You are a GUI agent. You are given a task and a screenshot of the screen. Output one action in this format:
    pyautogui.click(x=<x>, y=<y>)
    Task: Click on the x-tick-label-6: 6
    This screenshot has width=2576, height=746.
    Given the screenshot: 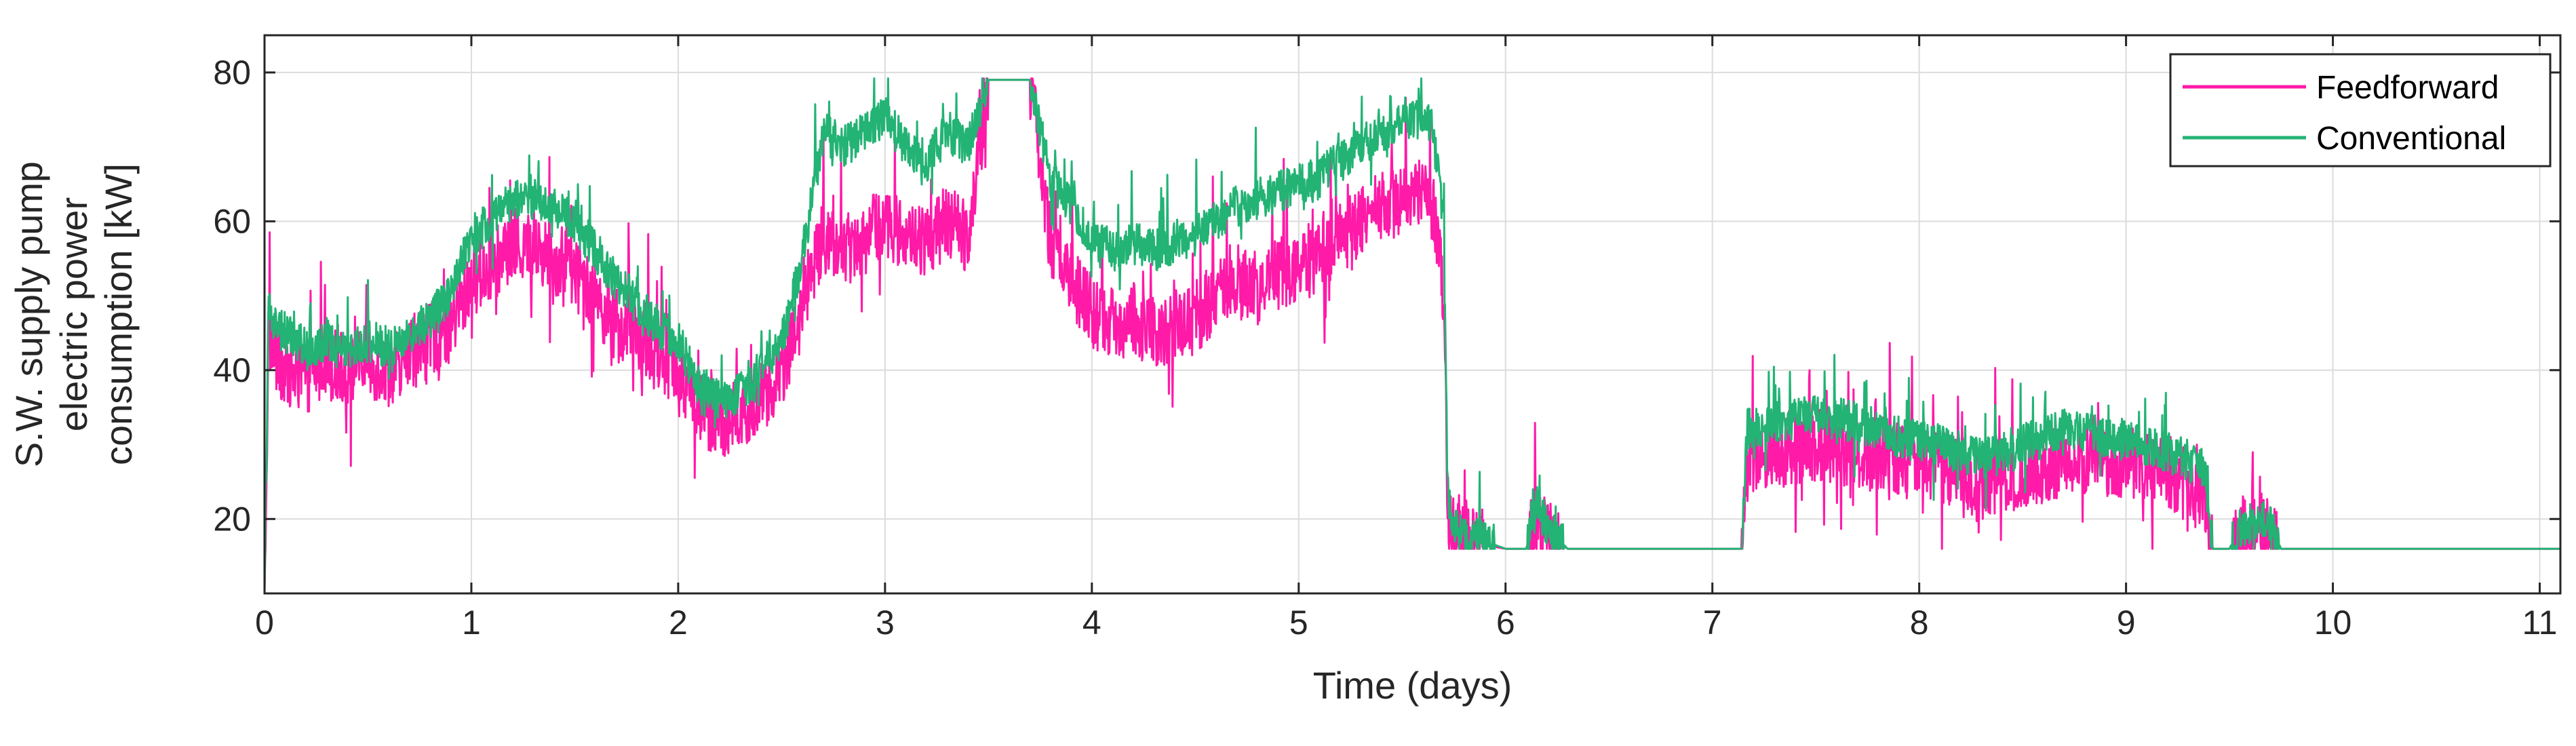 What is the action you would take?
    pyautogui.click(x=1505, y=623)
    